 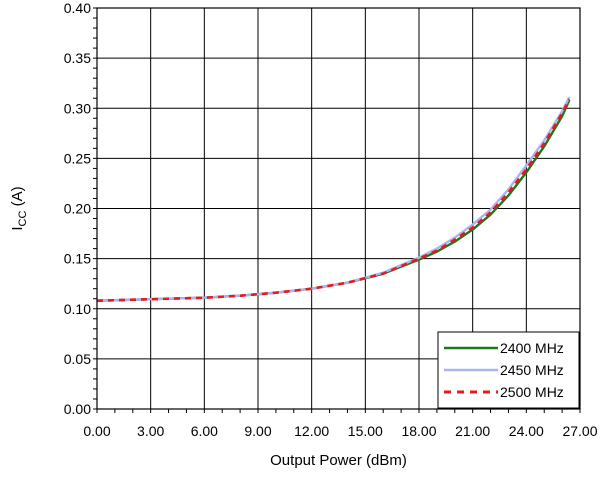 I want to click on x-tick-label: 21.00, so click(x=472, y=431).